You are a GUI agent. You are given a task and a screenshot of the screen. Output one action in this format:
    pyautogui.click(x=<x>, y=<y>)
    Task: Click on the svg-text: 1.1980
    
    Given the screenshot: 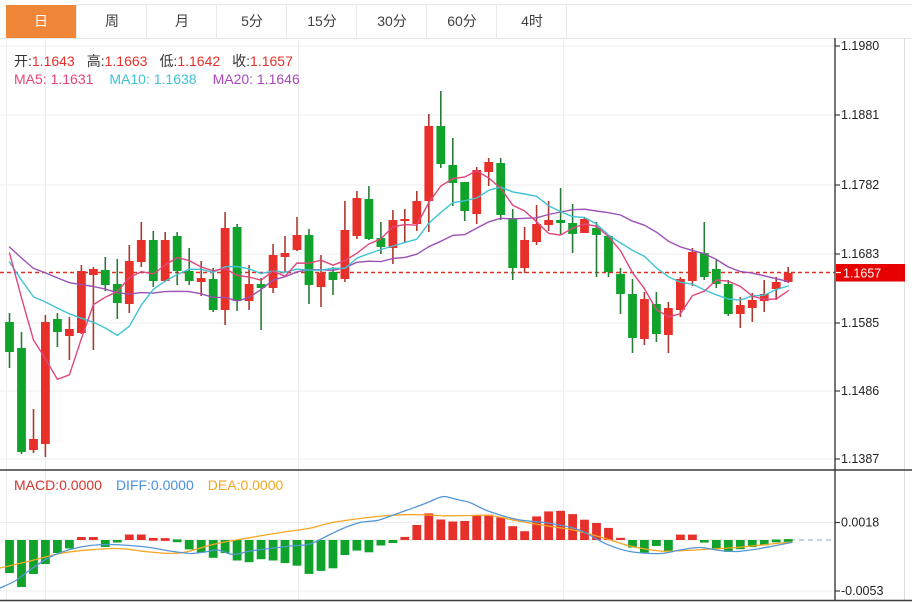 What is the action you would take?
    pyautogui.click(x=860, y=46)
    